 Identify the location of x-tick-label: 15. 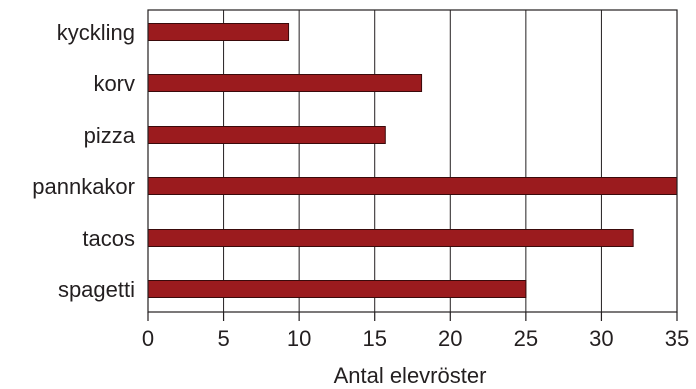
(374, 338).